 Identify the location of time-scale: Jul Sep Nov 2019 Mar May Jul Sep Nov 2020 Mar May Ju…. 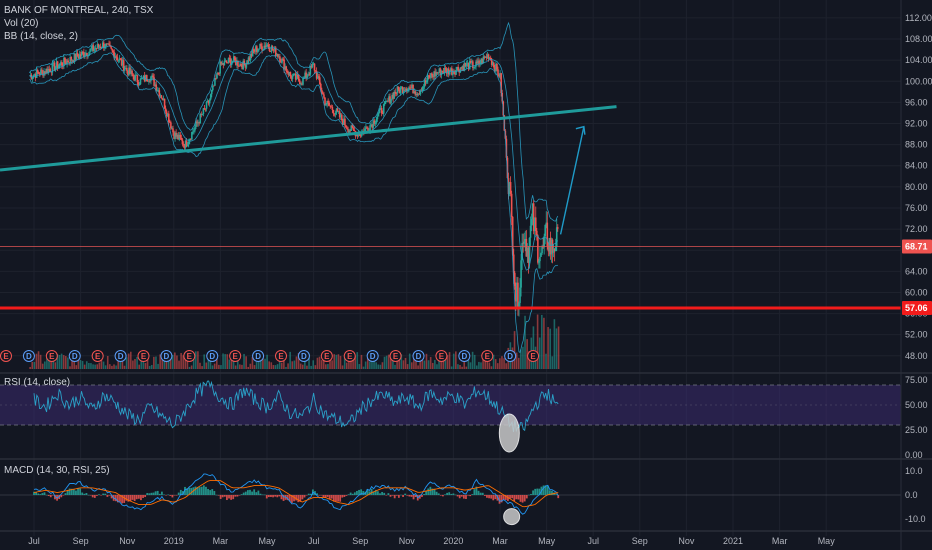
(431, 541).